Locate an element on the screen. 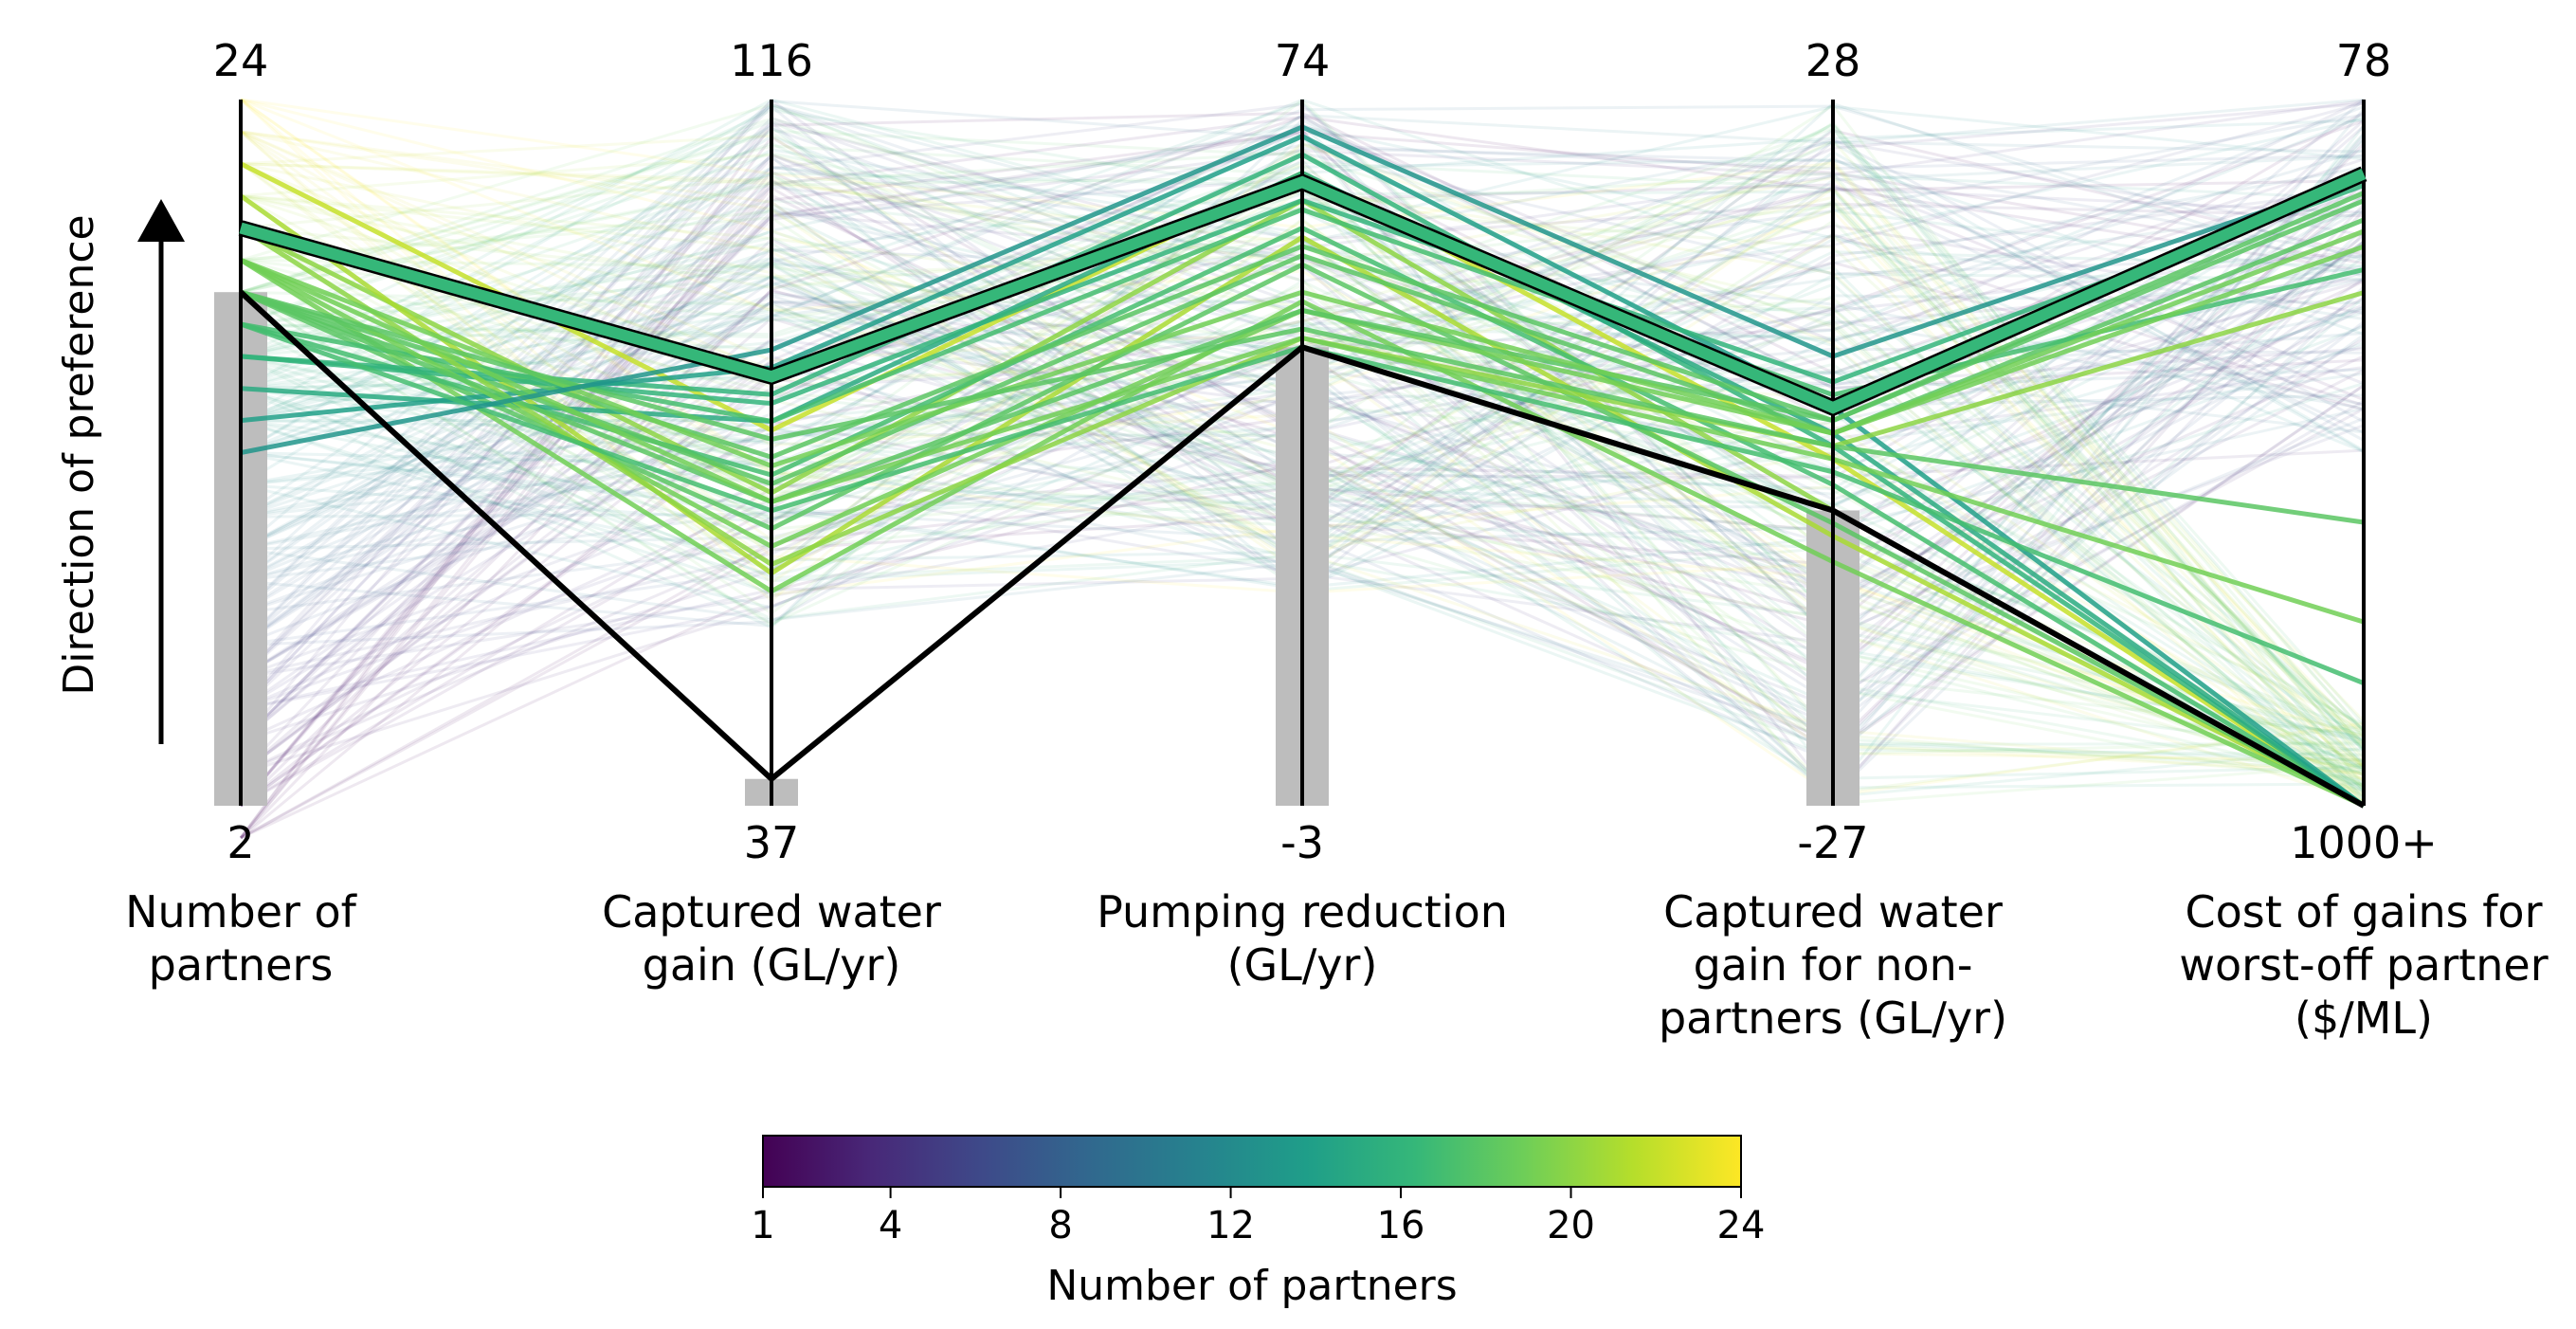 The image size is (2576, 1329). axis-title-line: worst-off partner is located at coordinates (2363, 965).